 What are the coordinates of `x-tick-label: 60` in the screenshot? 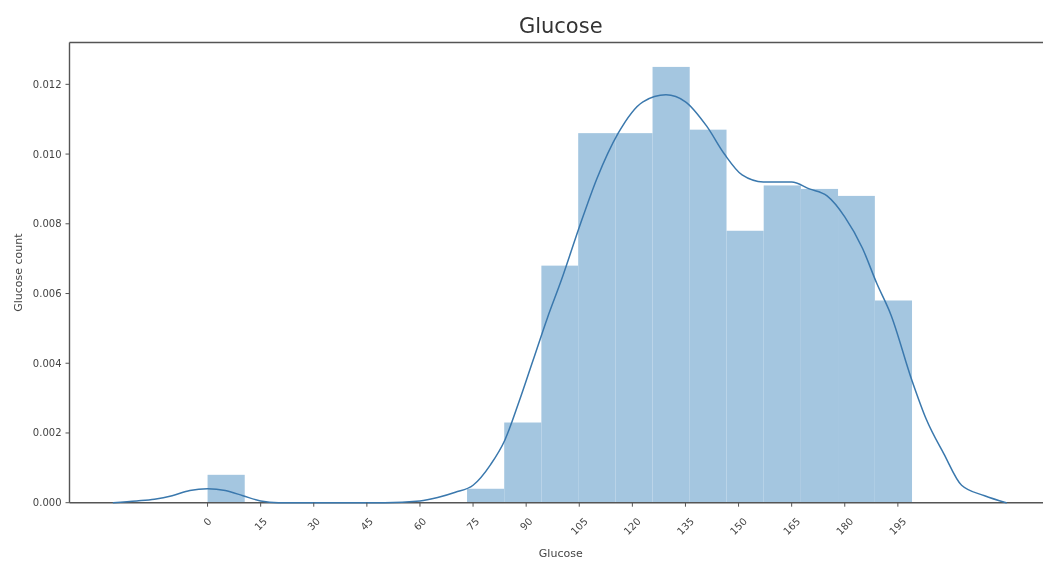 It's located at (420, 524).